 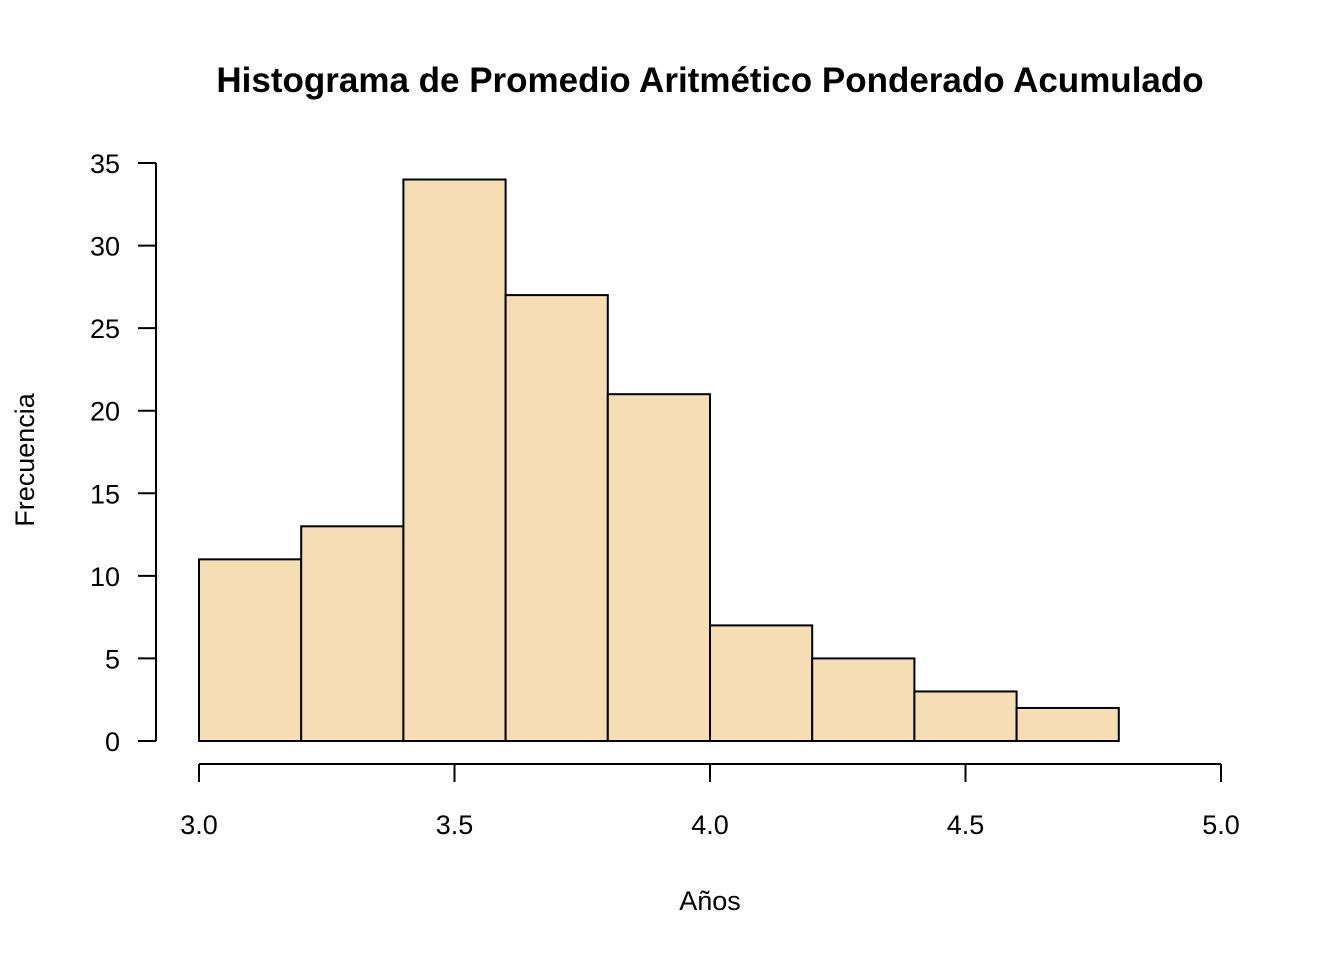 I want to click on x-tick-label-3: 4.5, so click(x=966, y=825).